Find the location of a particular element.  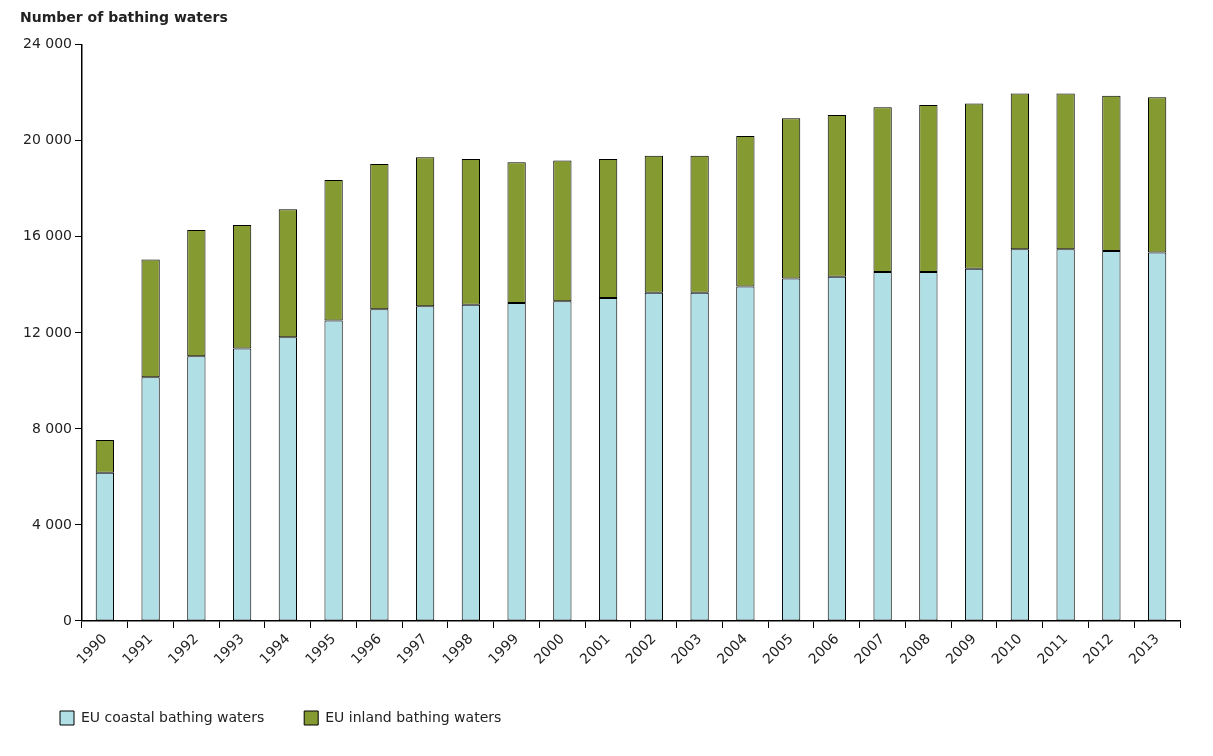

y-tick-label: 20 000 is located at coordinates (47, 139).